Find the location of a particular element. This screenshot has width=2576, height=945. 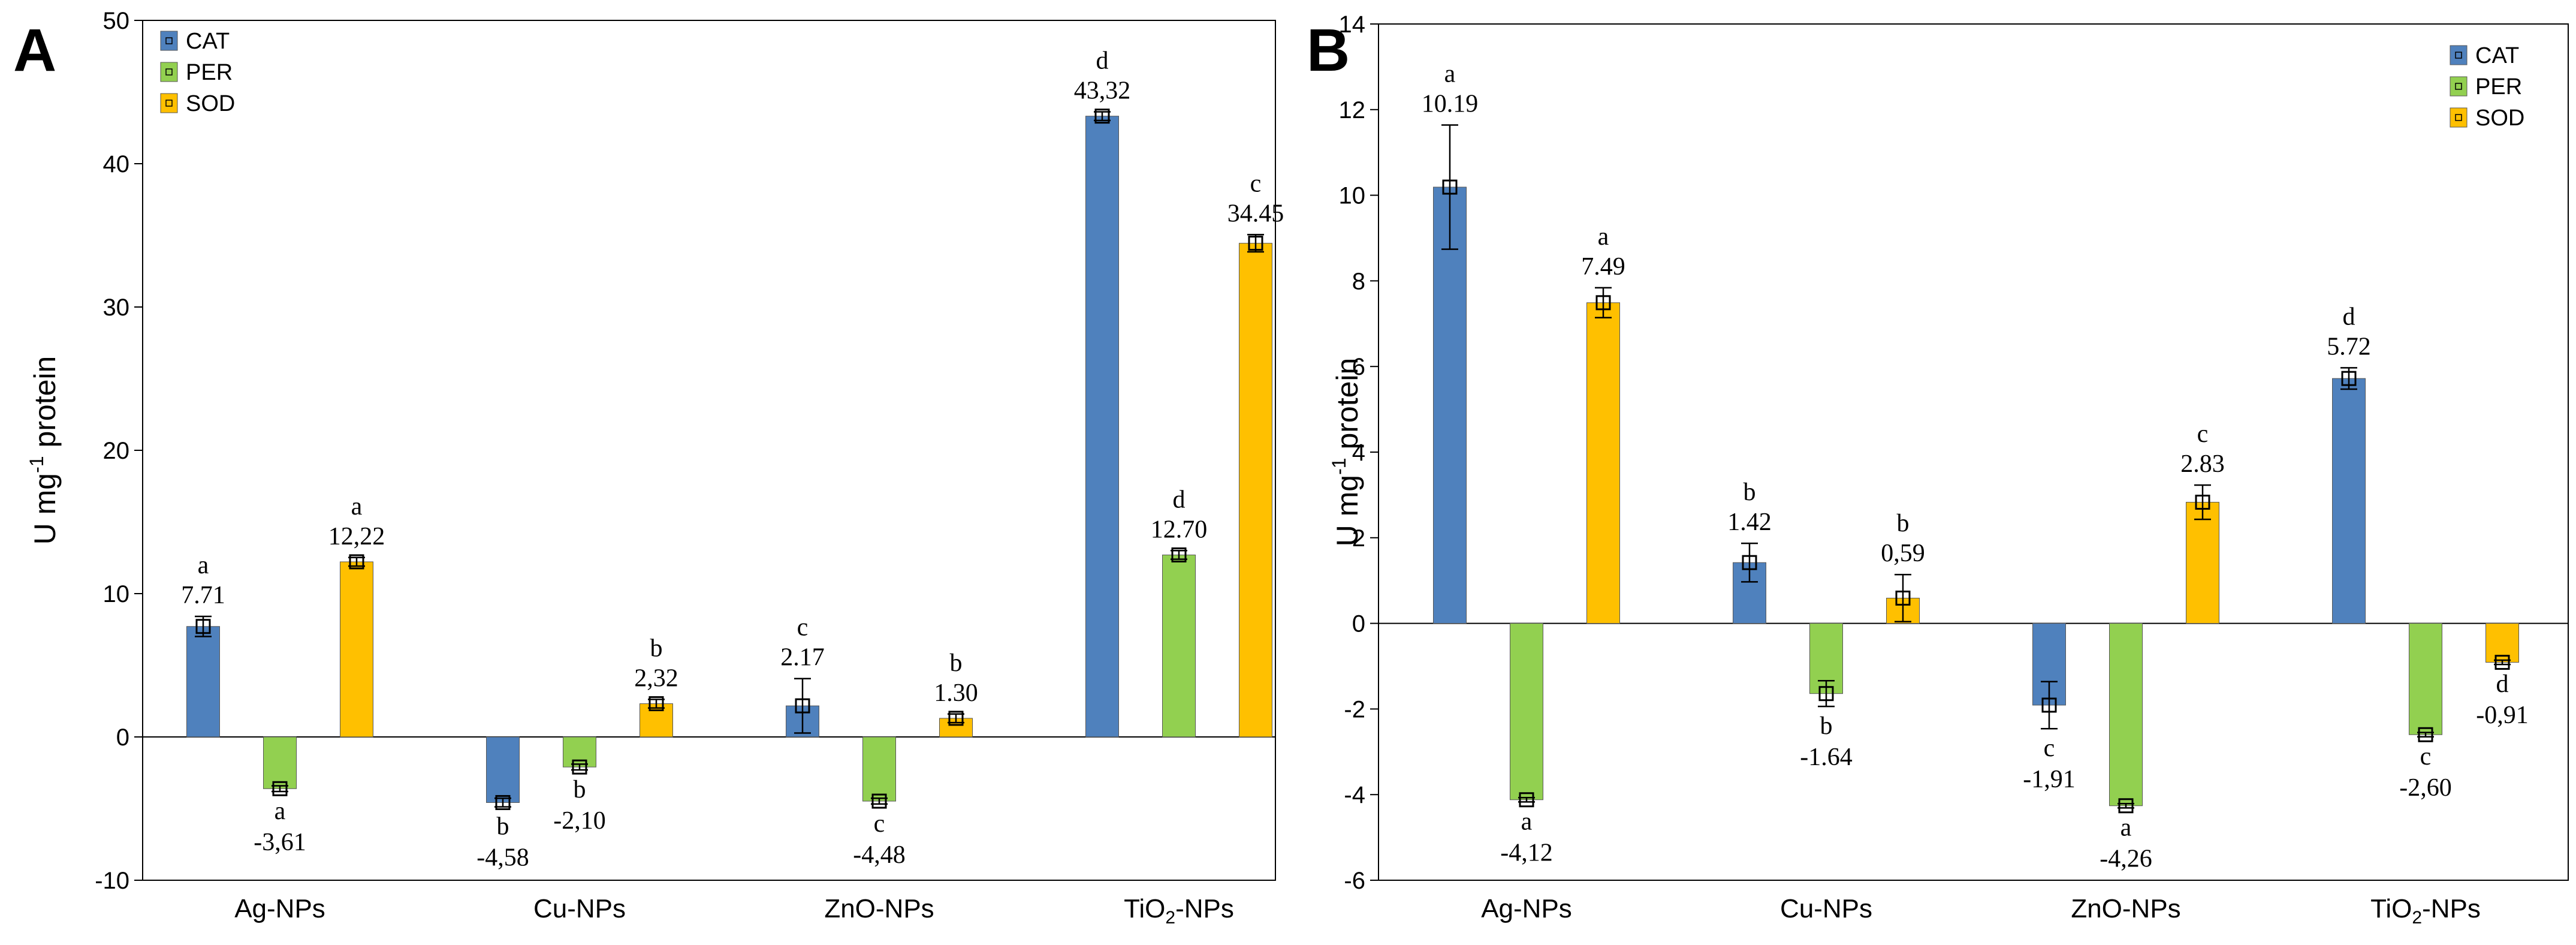

data-label: 2,32 is located at coordinates (656, 678).